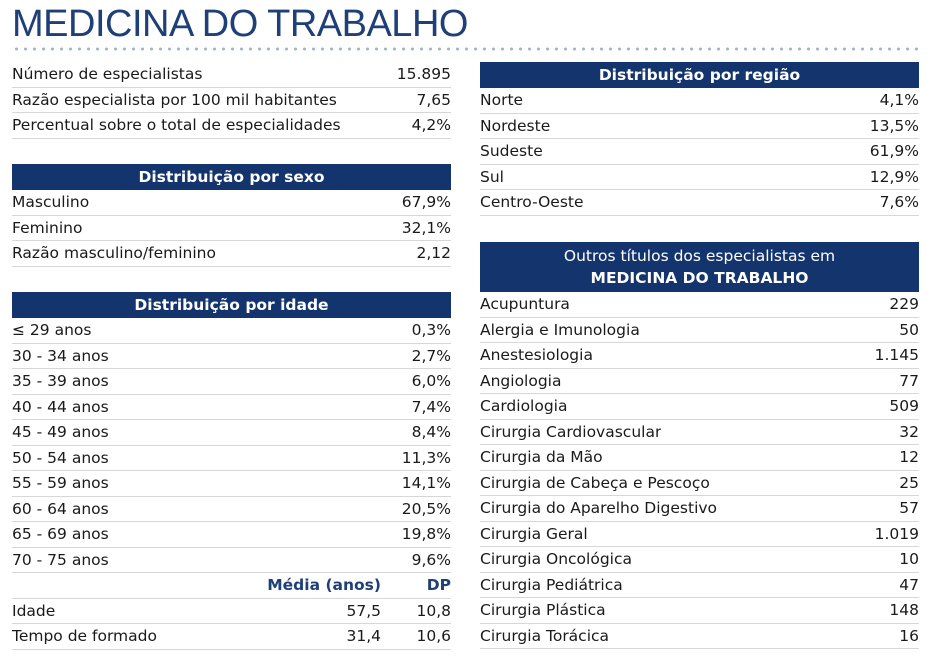  I want to click on row-value: 10, so click(909, 559).